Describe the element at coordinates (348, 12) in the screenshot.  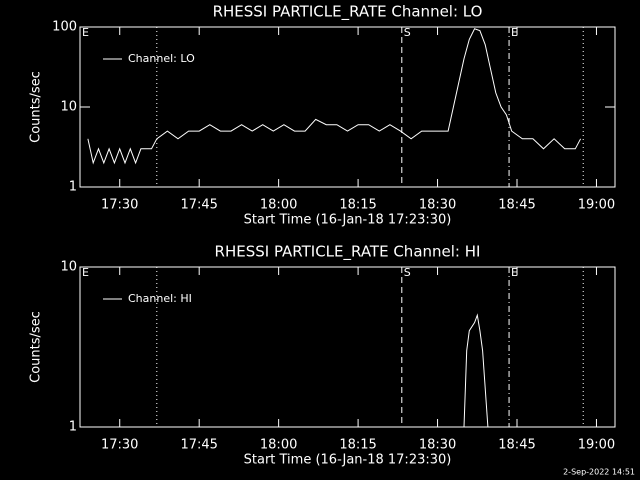
I see `chart-title: RHESSI PARTICLE_RATE Channel: LO` at that location.